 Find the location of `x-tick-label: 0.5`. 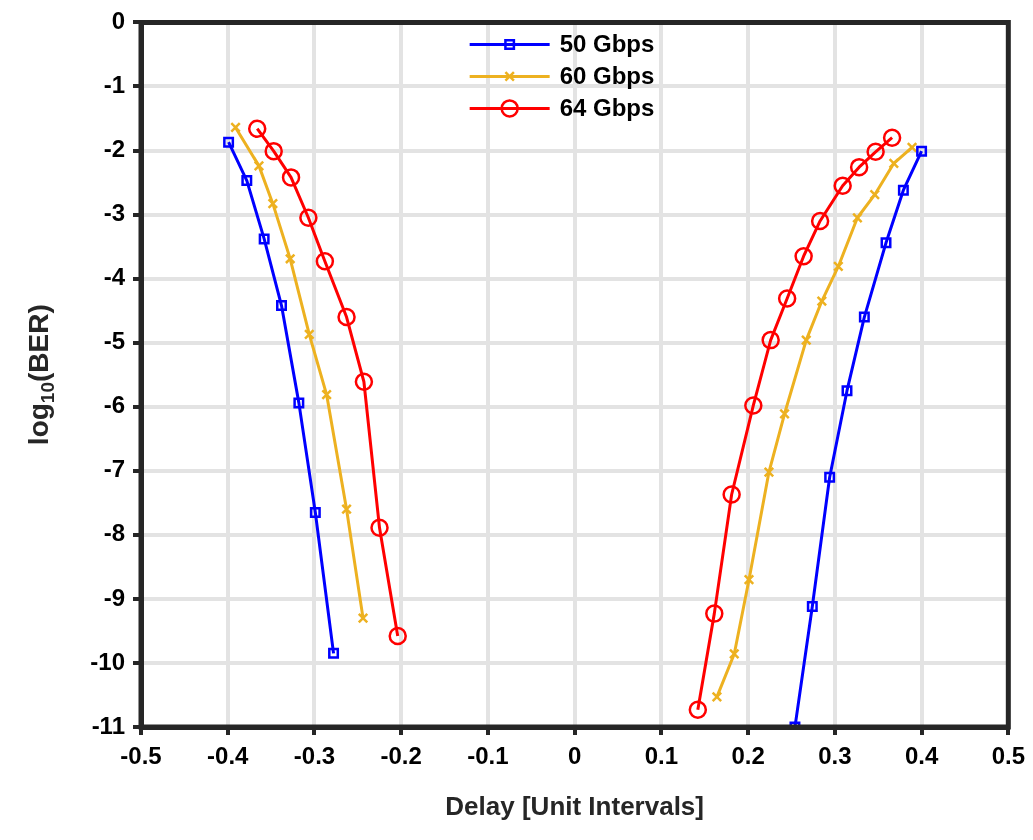

x-tick-label: 0.5 is located at coordinates (1008, 756).